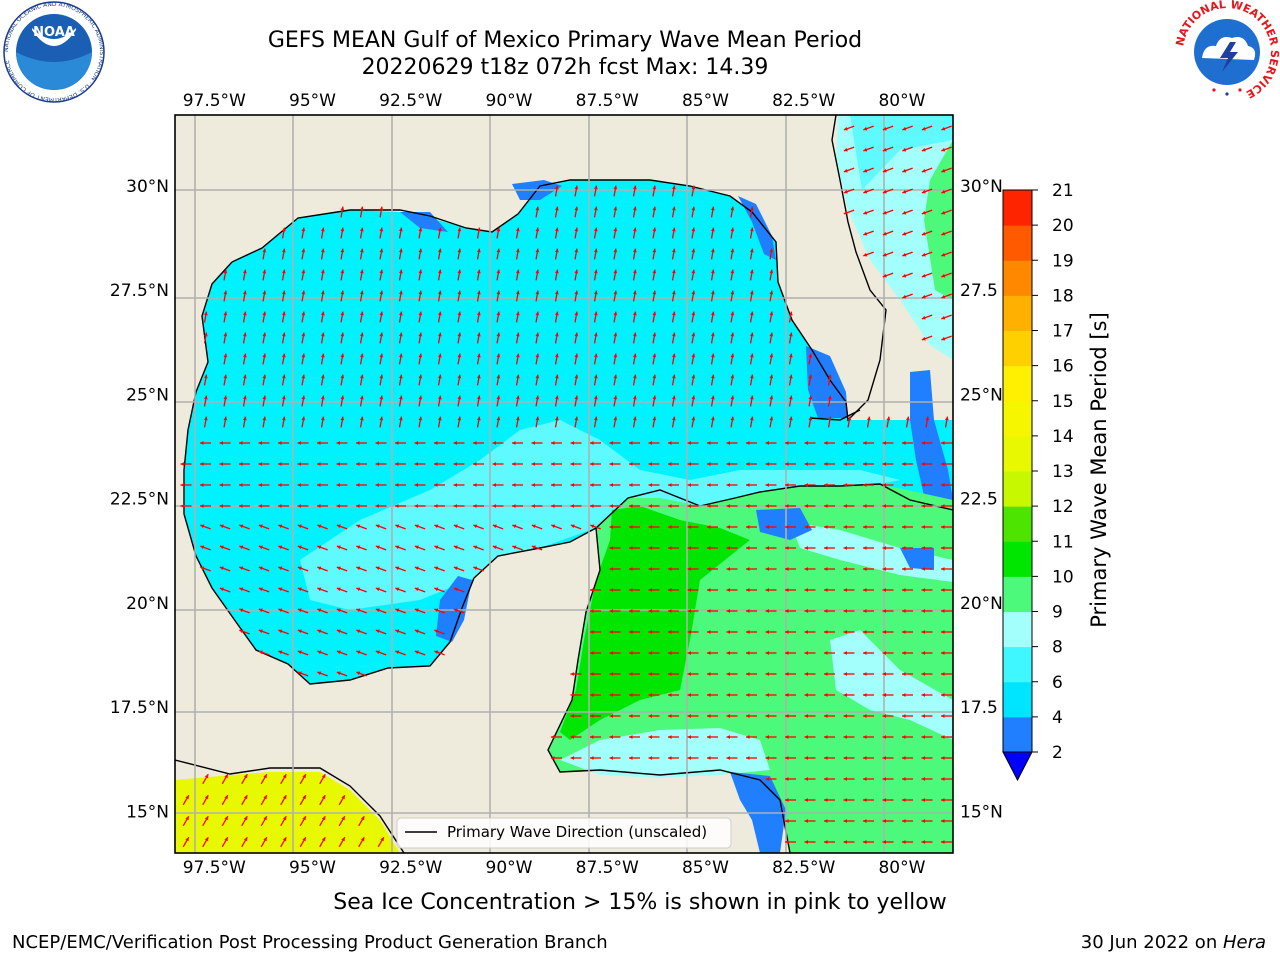 This screenshot has width=1280, height=960. Describe the element at coordinates (554, 868) in the screenshot. I see `lon-labels-bottom: 97.5°W 95°W 92.5°W 90°W 87.5°W 85°W 82.5°W 80°W` at that location.